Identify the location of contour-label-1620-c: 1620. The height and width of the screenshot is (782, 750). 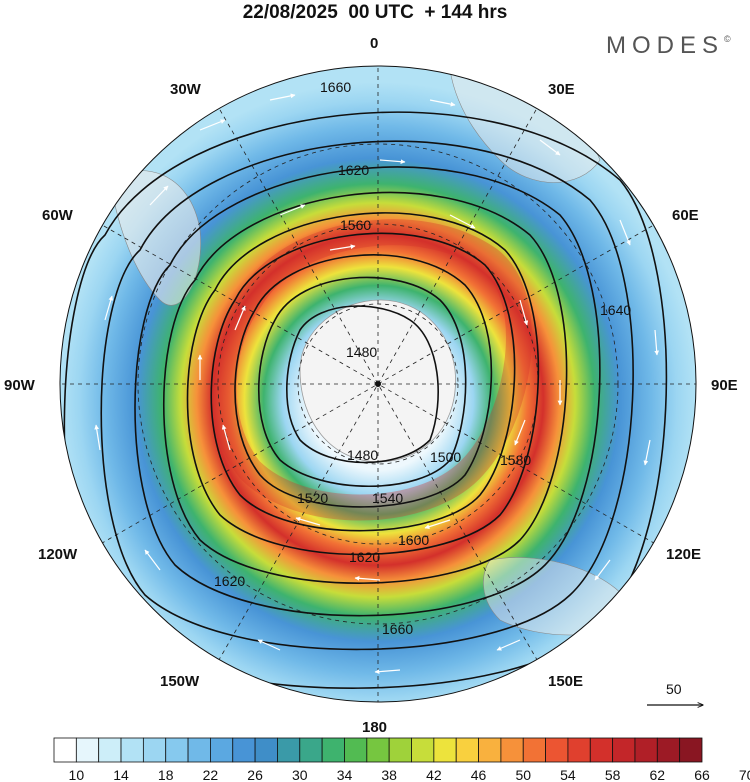
(229, 581).